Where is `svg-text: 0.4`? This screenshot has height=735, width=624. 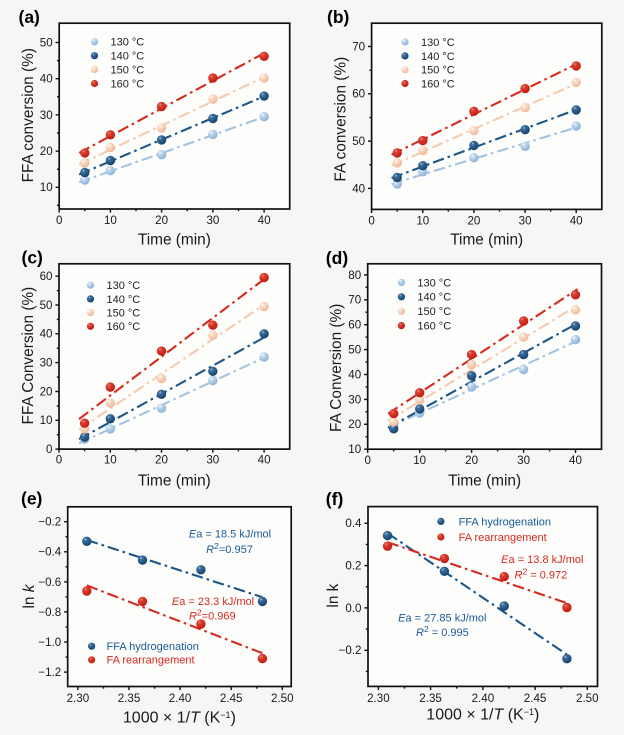 svg-text: 0.4 is located at coordinates (353, 523).